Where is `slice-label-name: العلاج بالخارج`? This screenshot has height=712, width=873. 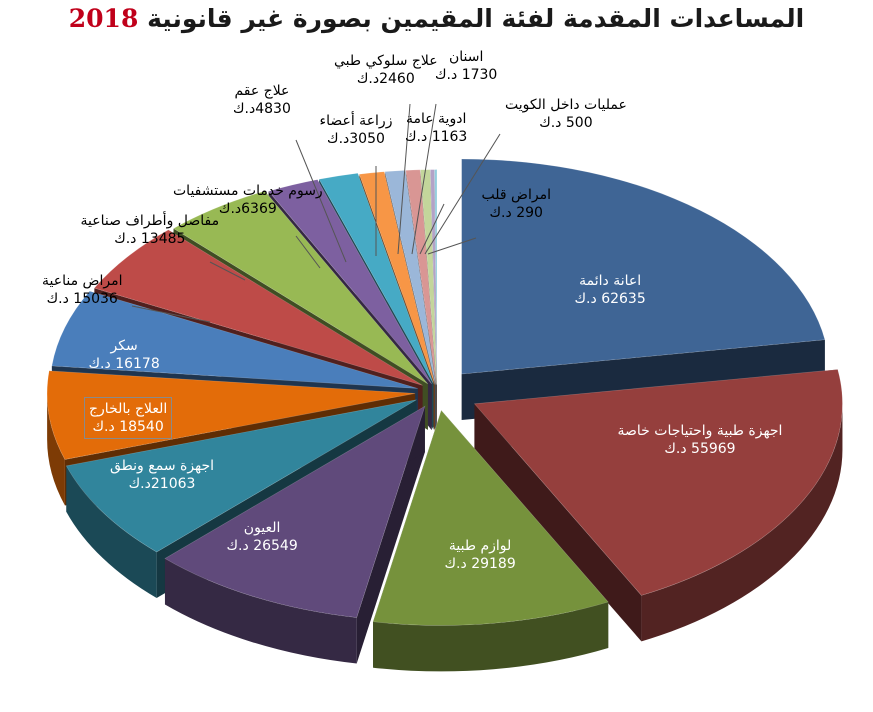 slice-label-name: العلاج بالخارج is located at coordinates (128, 409).